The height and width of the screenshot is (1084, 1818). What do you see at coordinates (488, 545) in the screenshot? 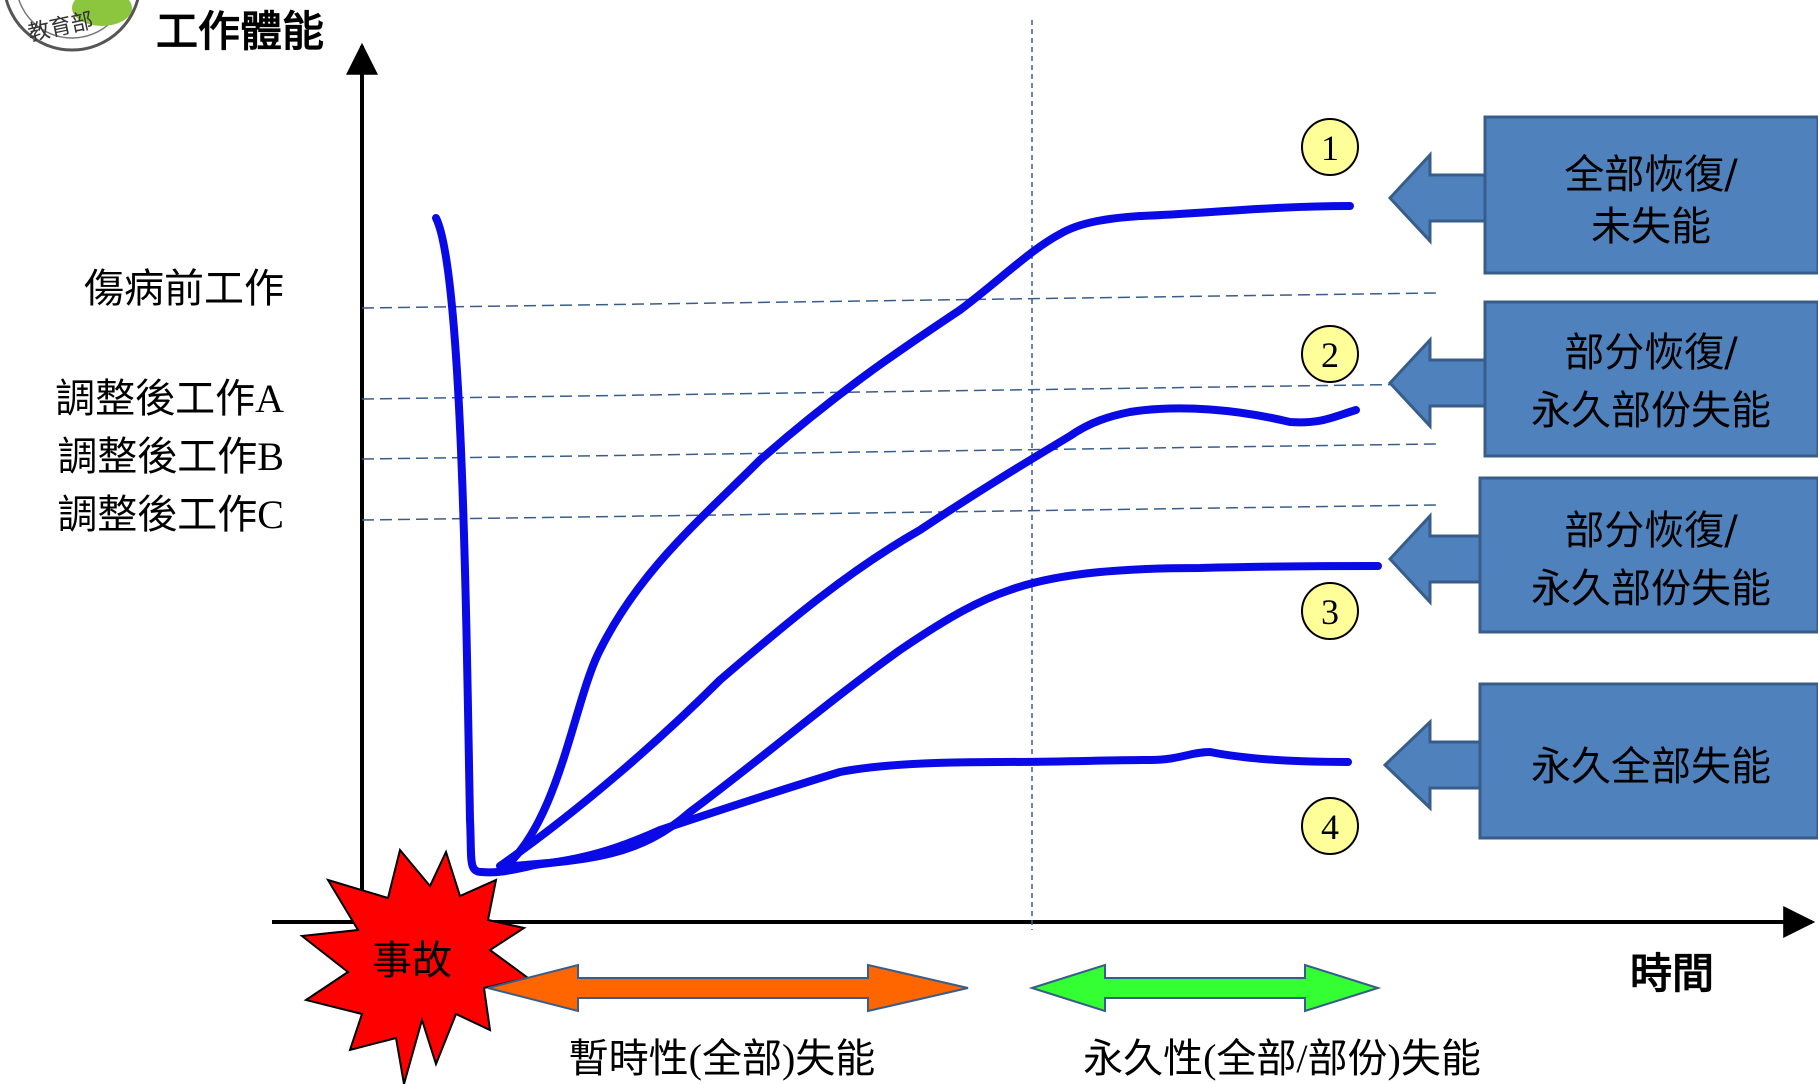
I see `curve-drop` at bounding box center [488, 545].